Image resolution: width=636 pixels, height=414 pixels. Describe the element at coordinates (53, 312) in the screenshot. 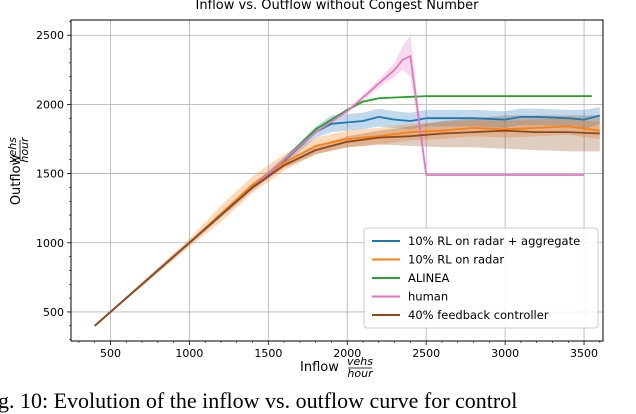

I see `y-tick-label: 500` at that location.